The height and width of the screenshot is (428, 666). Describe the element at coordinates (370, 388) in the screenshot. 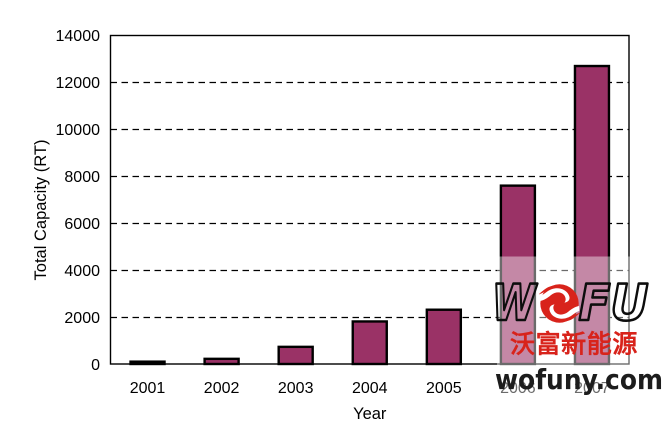

I see `x-tick-label-2004: 2004` at that location.